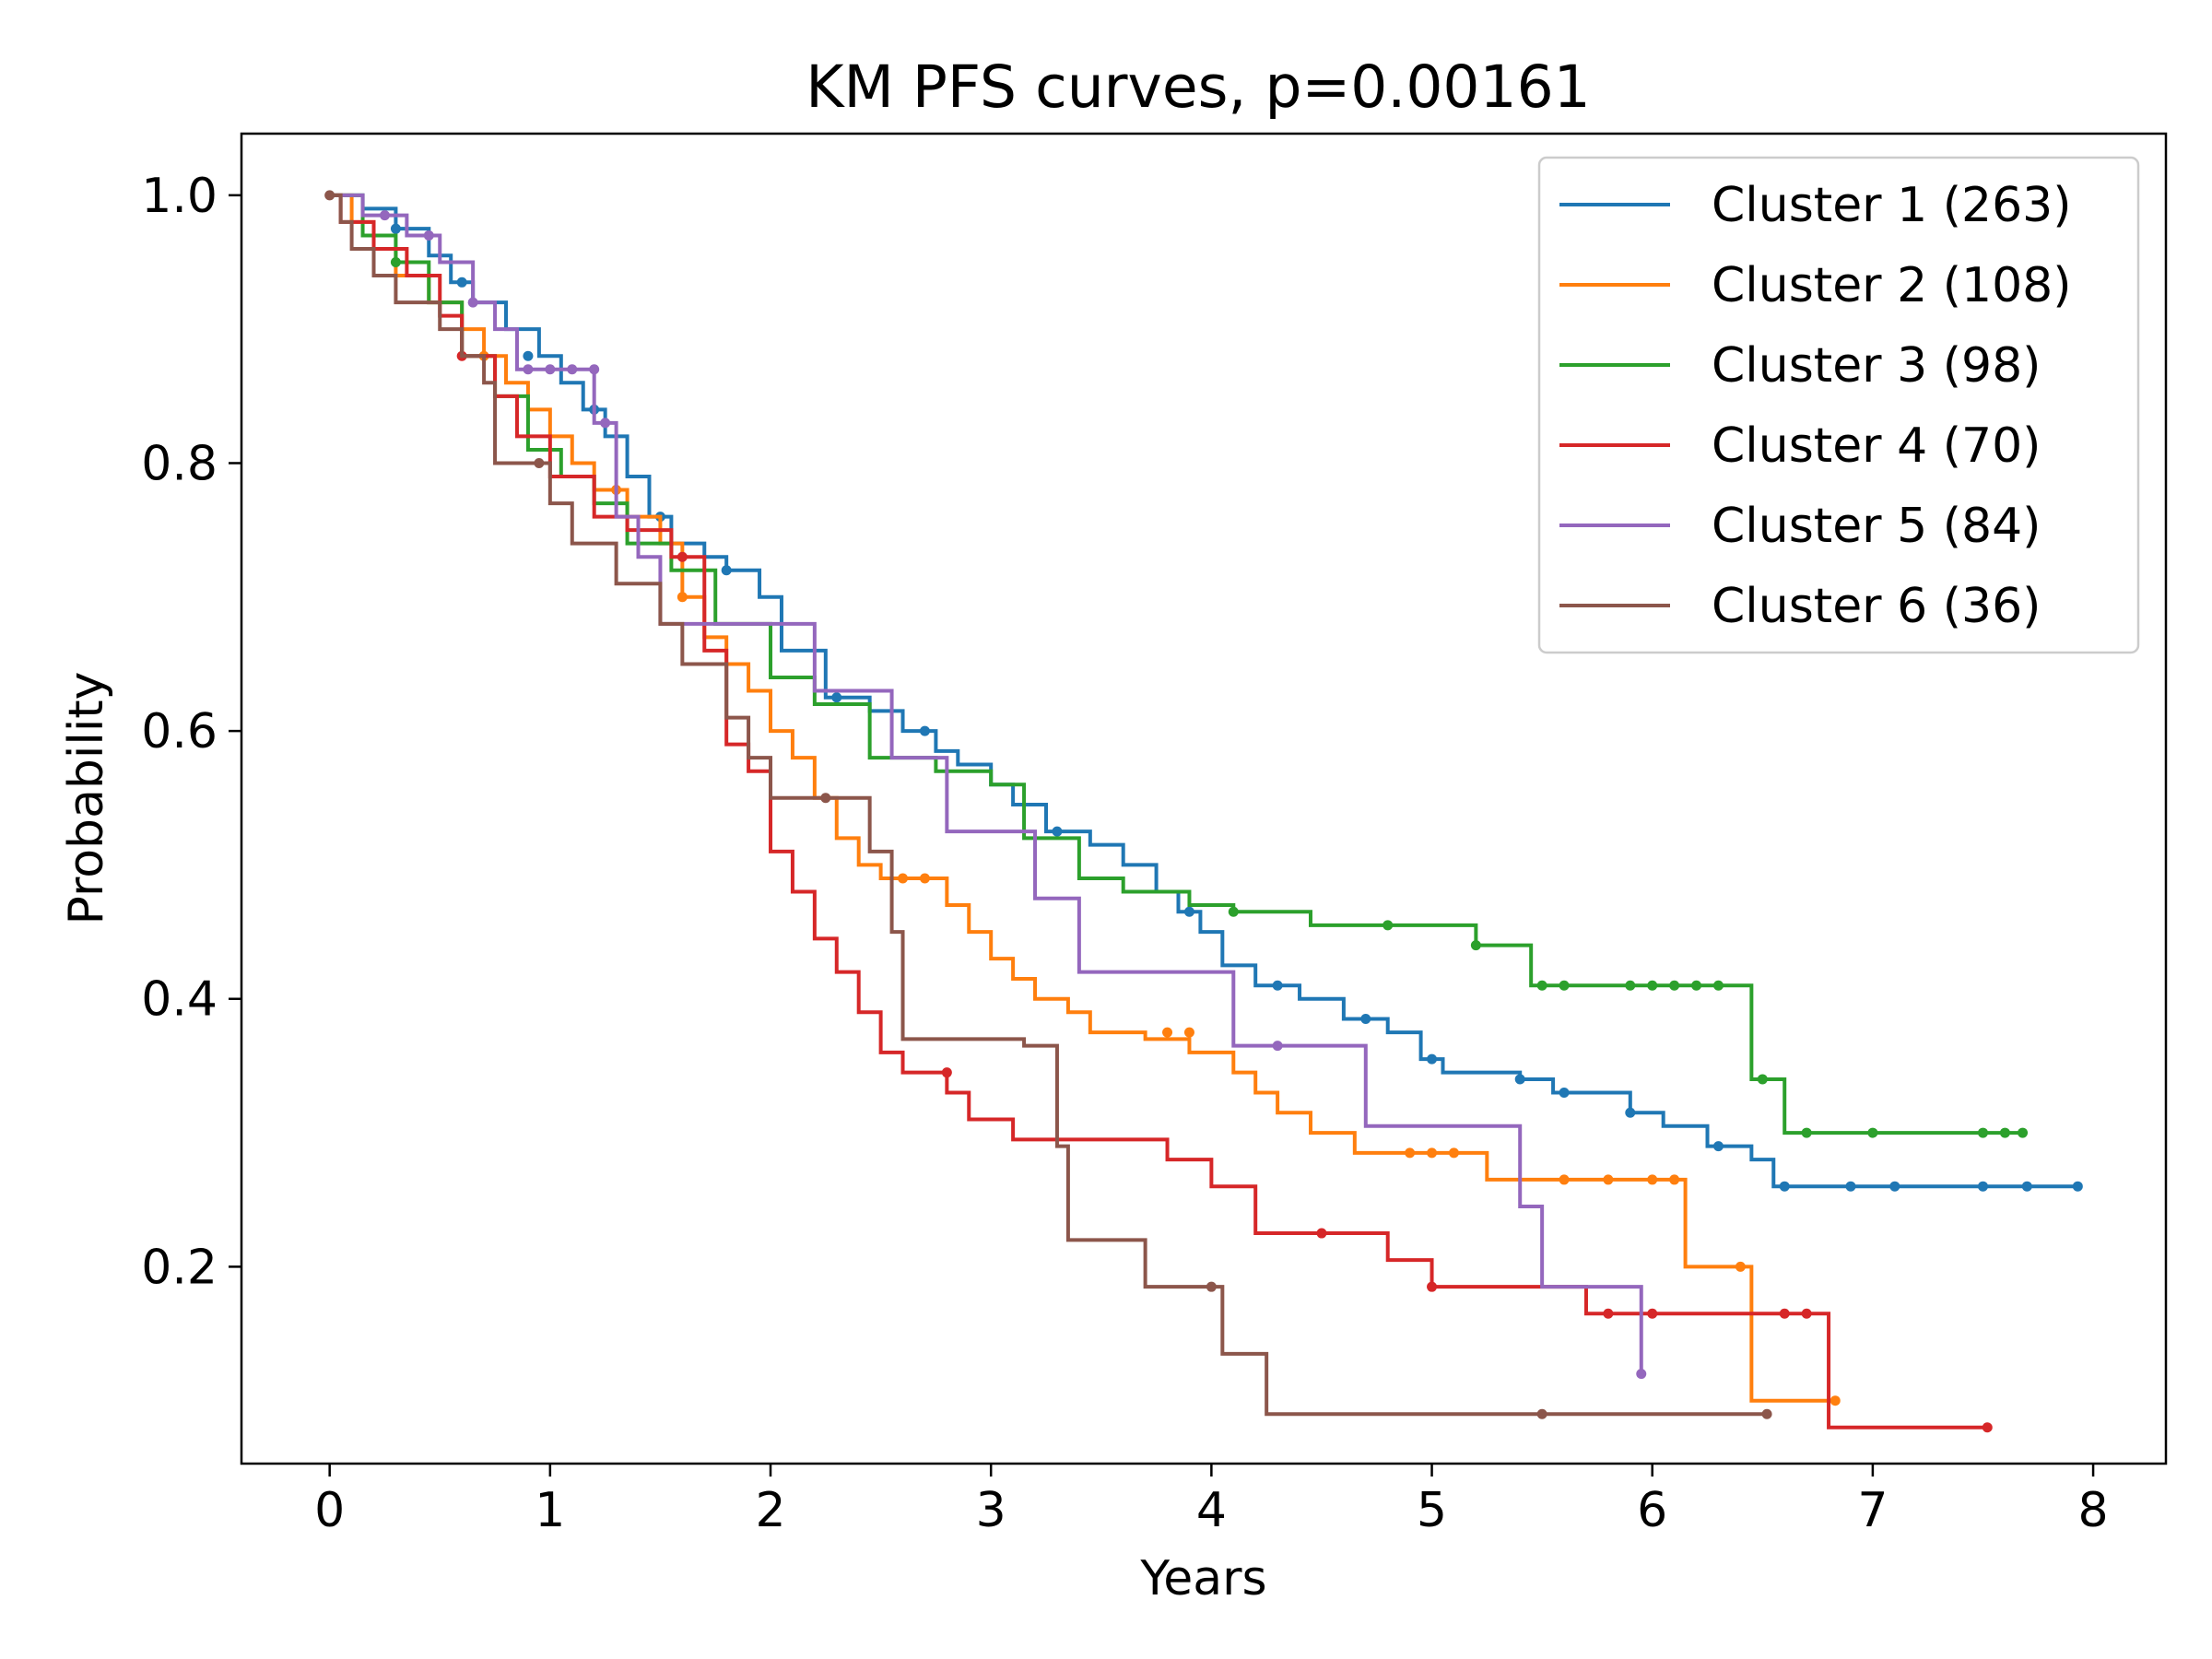 Image resolution: width=2212 pixels, height=1659 pixels. What do you see at coordinates (2093, 1510) in the screenshot?
I see `x-tick-label: 8` at bounding box center [2093, 1510].